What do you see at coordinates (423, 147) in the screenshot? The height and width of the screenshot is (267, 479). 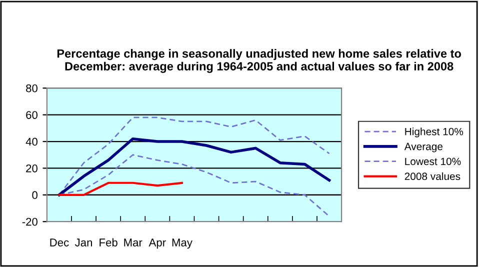 I see `legend-label: Average` at bounding box center [423, 147].